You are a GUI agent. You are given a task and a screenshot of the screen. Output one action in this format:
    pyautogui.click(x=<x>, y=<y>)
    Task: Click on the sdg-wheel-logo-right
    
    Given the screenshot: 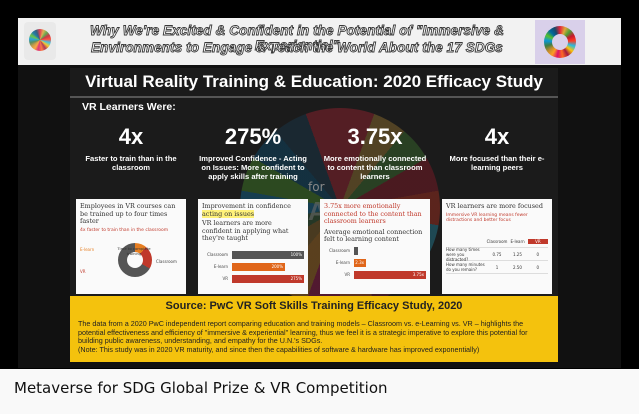 What is the action you would take?
    pyautogui.click(x=560, y=42)
    